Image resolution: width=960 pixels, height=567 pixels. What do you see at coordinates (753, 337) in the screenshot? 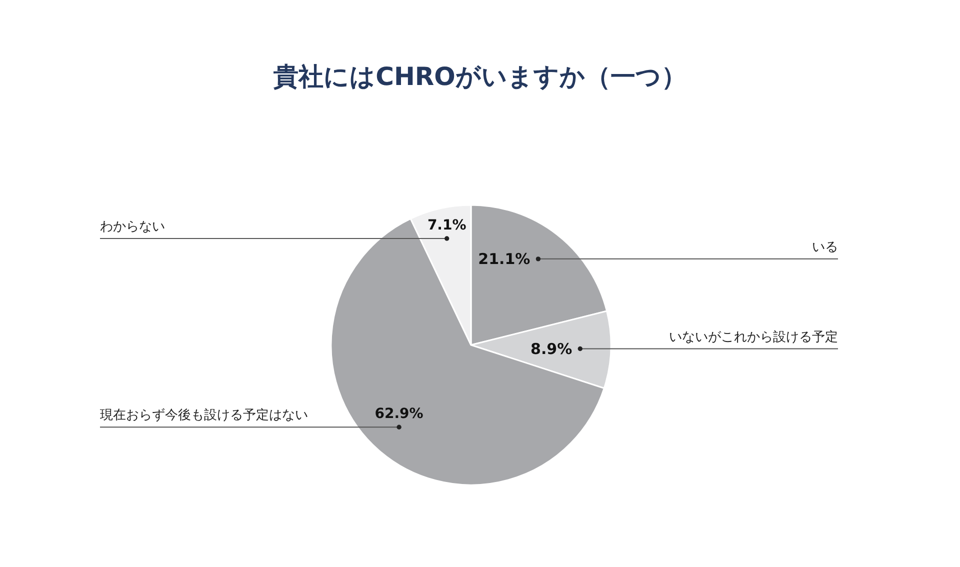
I see `slice-label: いないがこれから設ける予定` at bounding box center [753, 337].